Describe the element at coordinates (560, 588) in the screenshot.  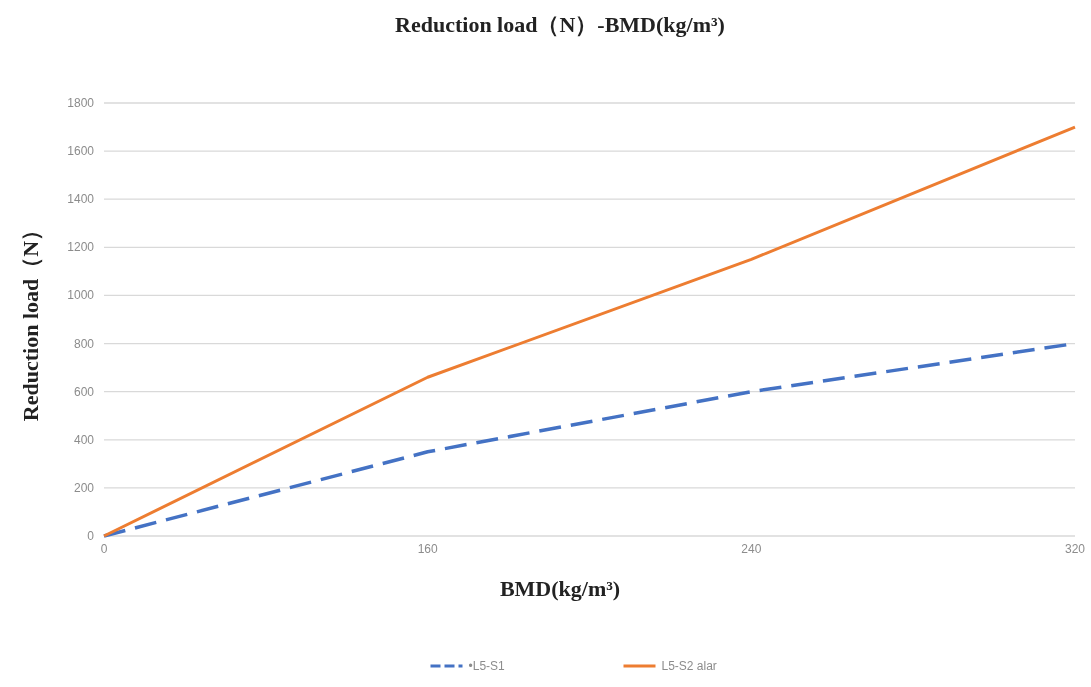
I see `x-axis-title: BMD(kg/m³)` at that location.